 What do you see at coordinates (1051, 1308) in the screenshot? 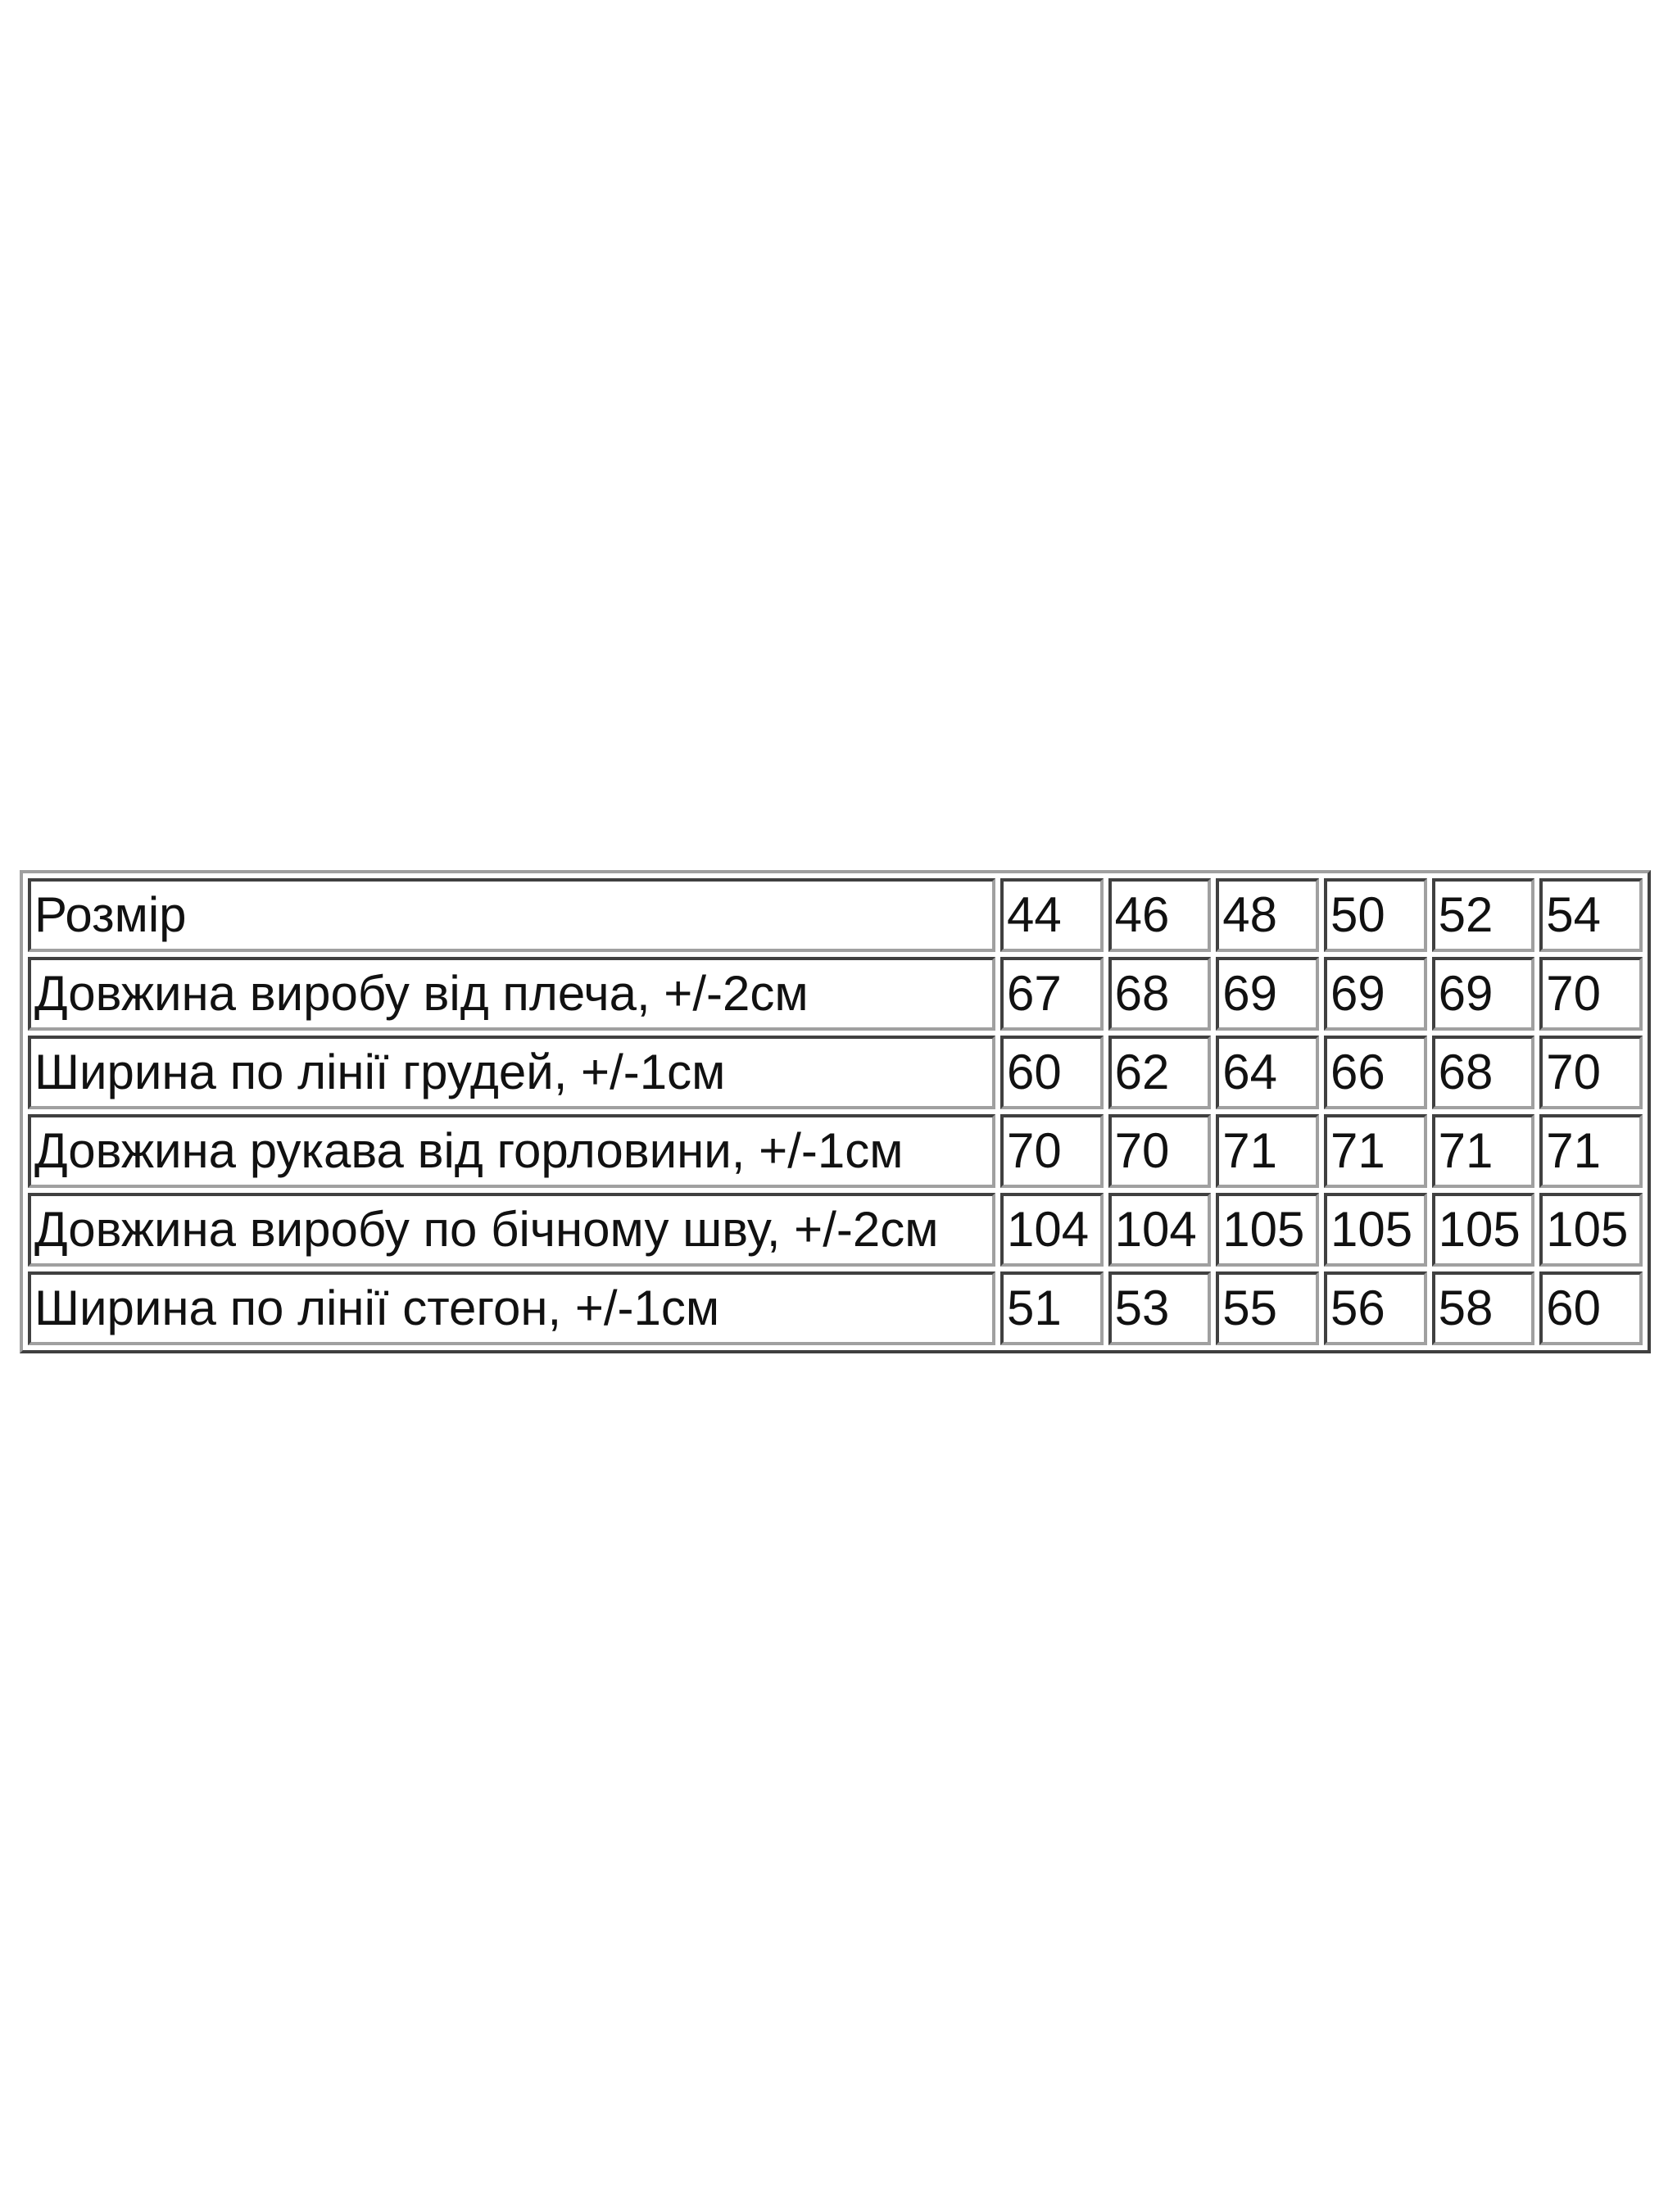
I see `table-cell: 51` at bounding box center [1051, 1308].